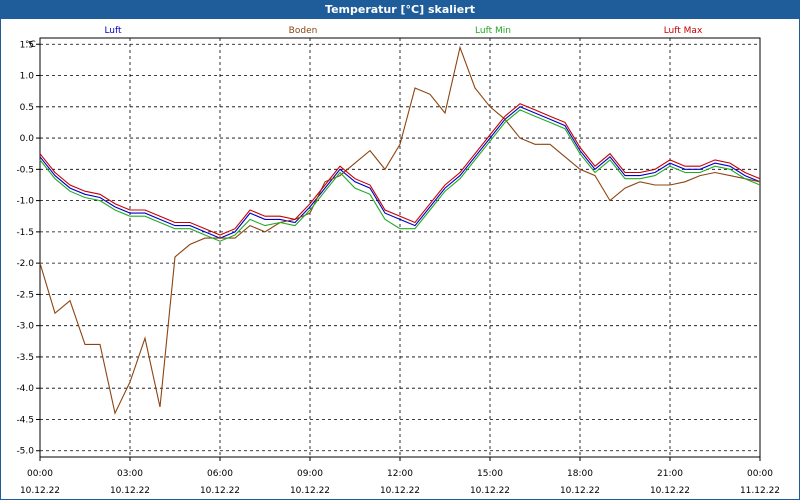  I want to click on legend-entry: Luft, so click(113, 31).